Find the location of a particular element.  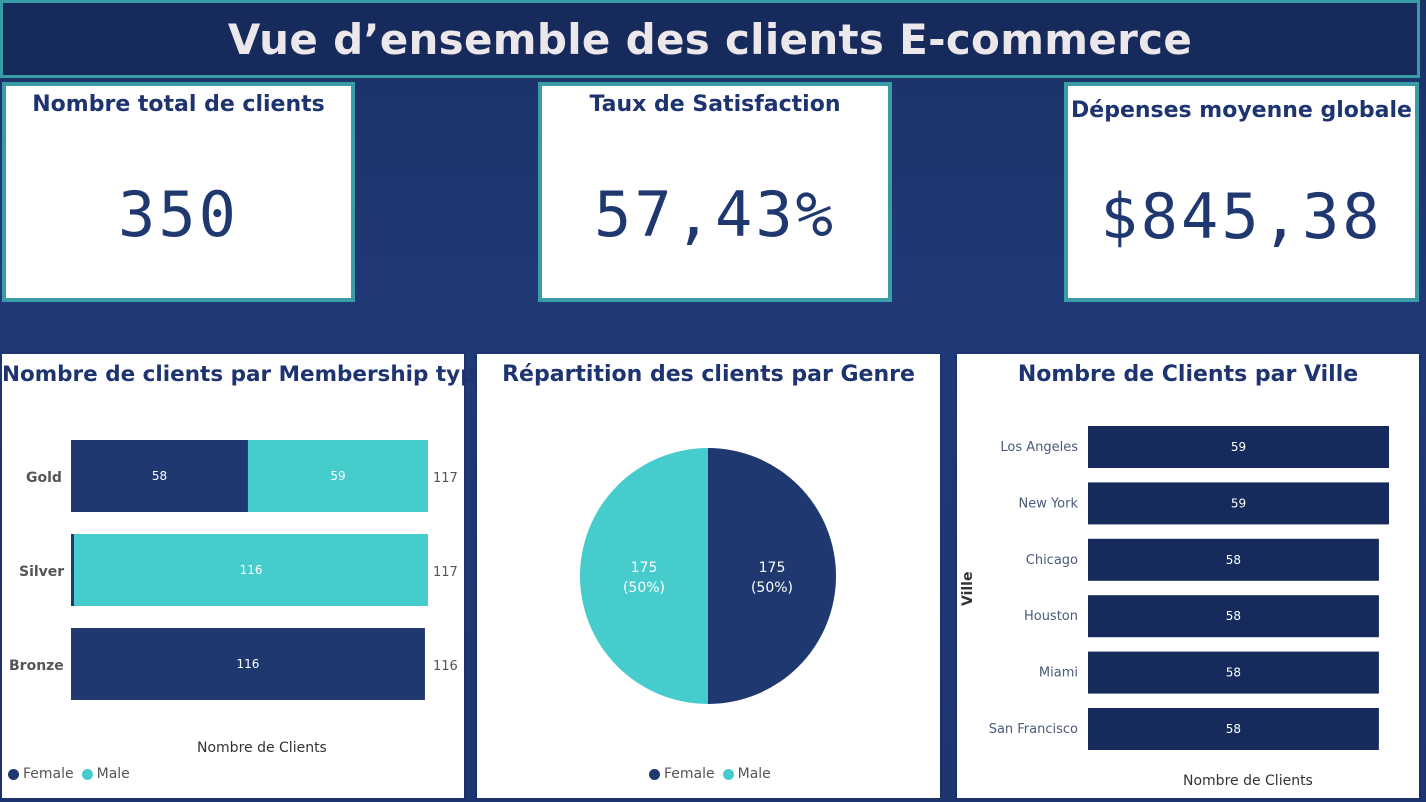

gender-pie-chart: 175 (50%) 175 (50%) is located at coordinates (708, 576).